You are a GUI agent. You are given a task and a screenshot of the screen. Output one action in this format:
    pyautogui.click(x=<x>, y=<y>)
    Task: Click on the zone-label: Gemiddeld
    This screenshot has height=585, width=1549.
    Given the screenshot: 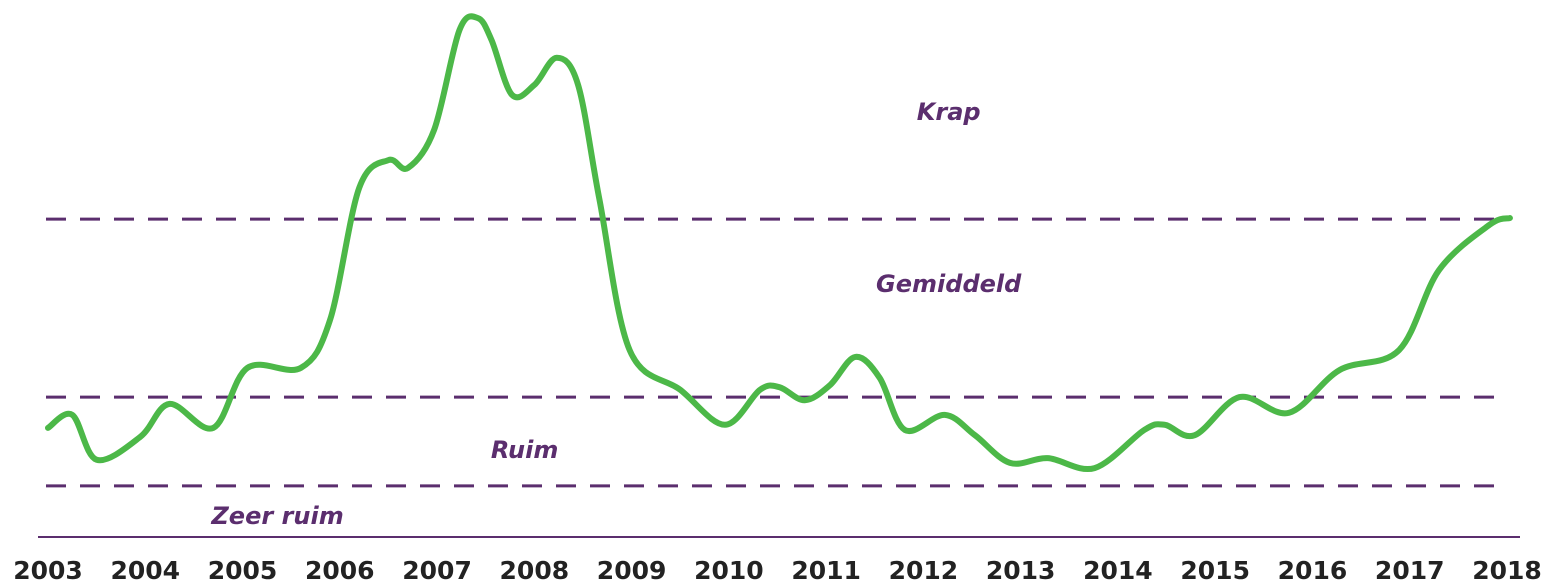 What is the action you would take?
    pyautogui.click(x=949, y=284)
    